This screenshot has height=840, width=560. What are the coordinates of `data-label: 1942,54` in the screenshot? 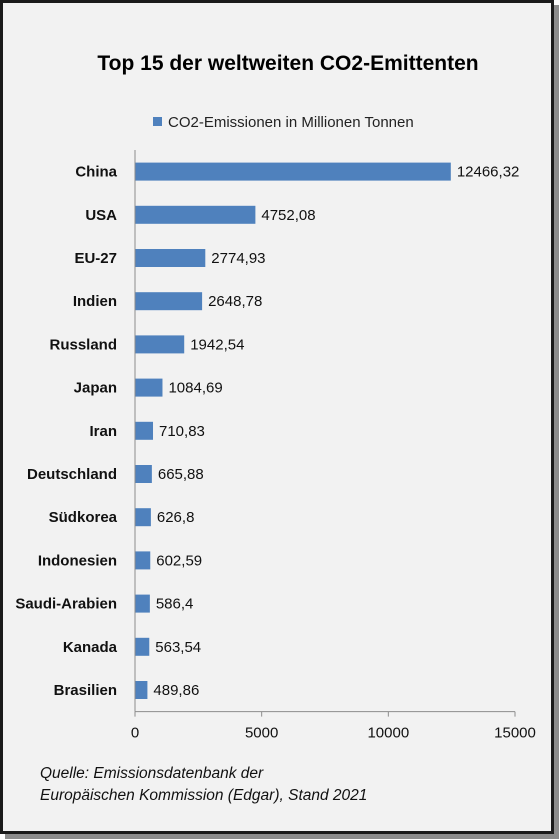 It's located at (217, 344).